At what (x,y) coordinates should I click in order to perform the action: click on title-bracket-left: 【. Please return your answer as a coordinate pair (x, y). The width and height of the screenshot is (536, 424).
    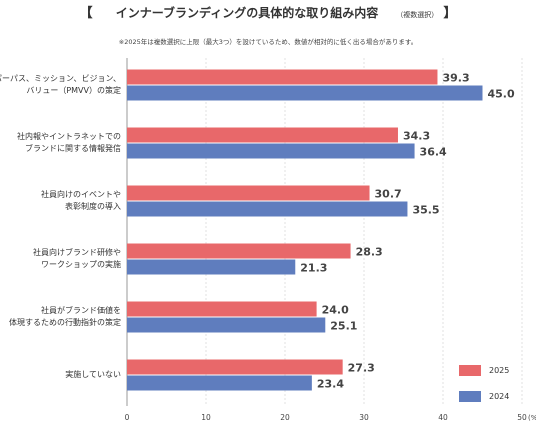
    Looking at the image, I should click on (86, 13).